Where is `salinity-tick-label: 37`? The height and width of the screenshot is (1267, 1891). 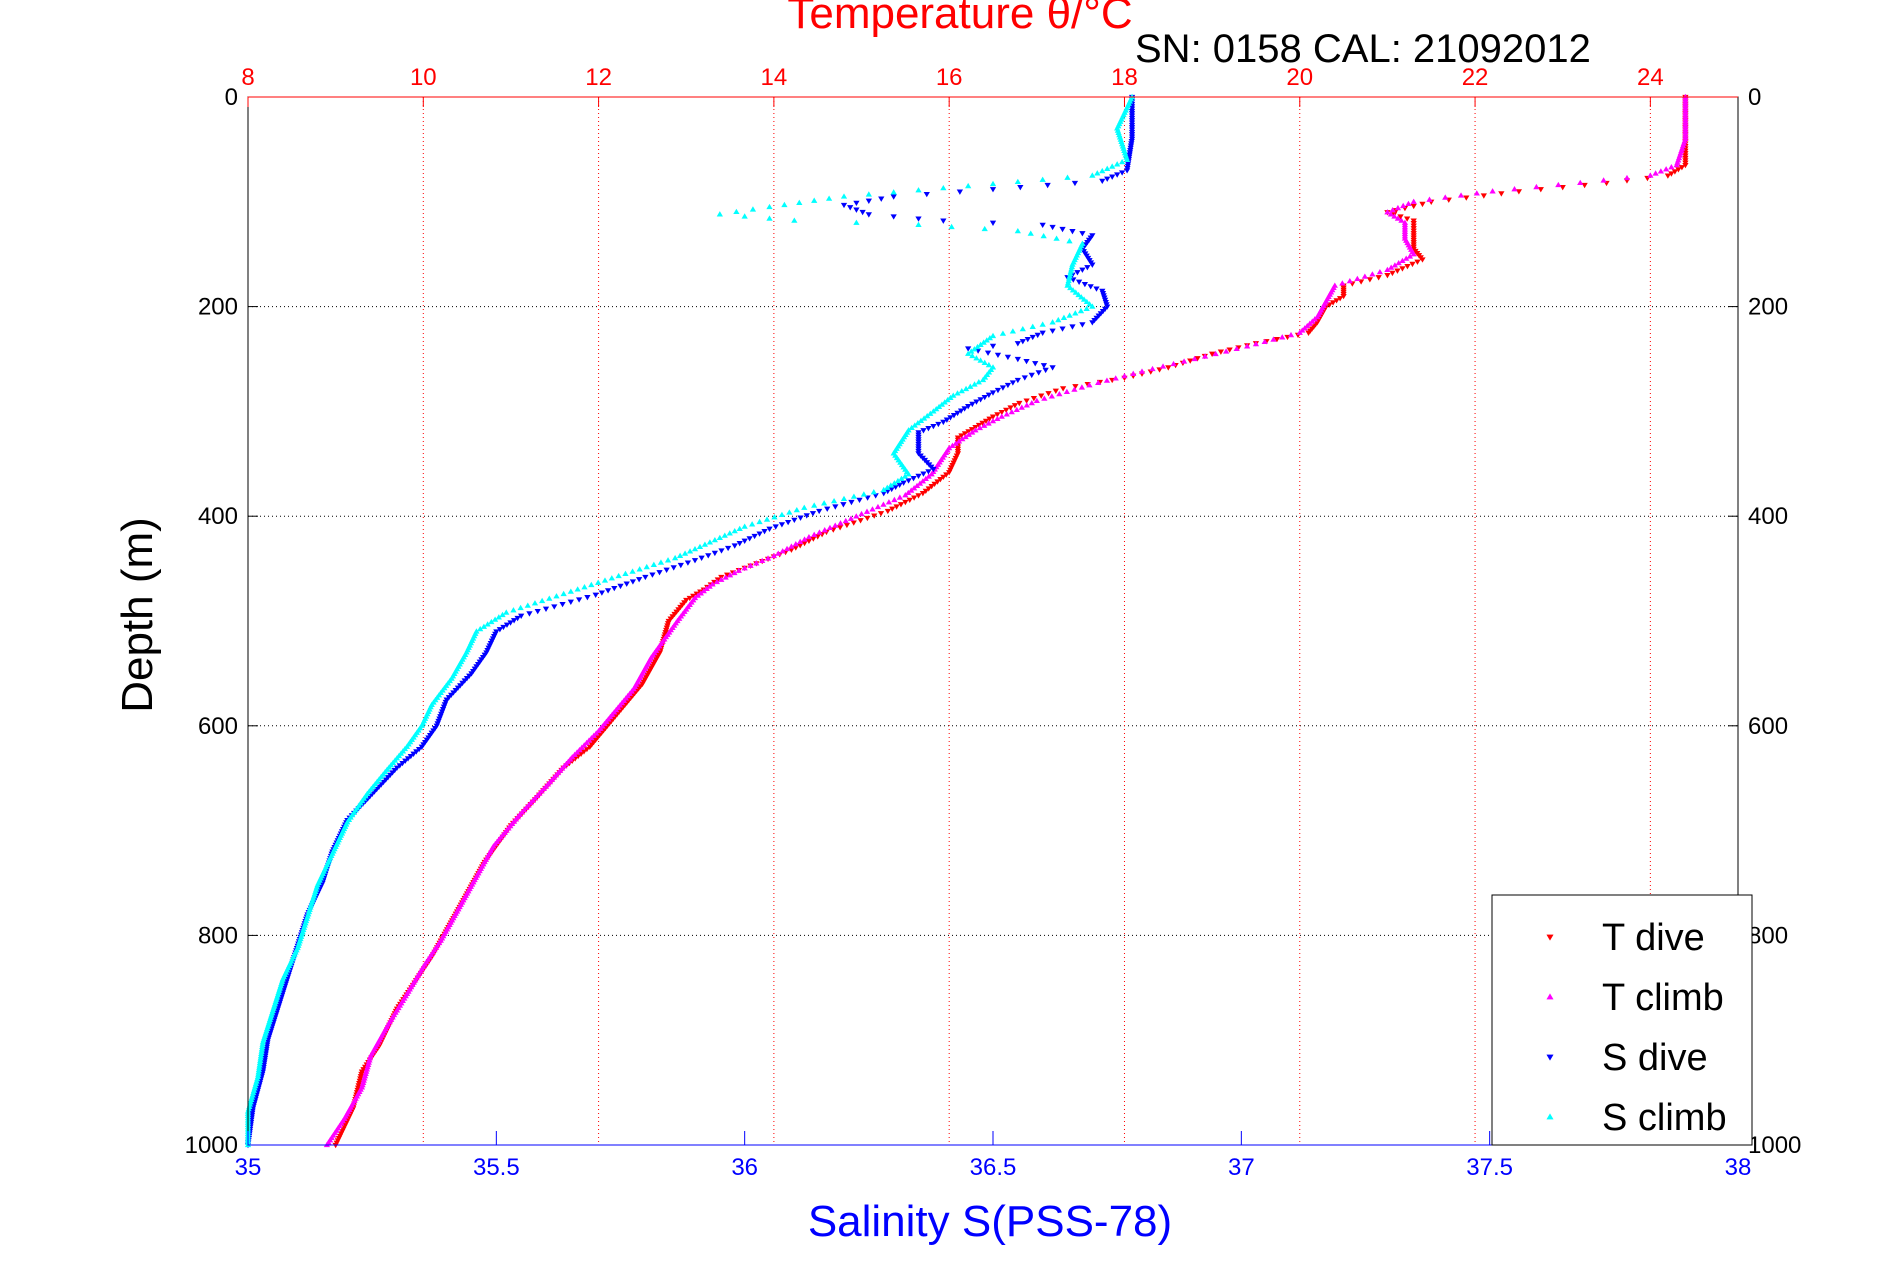 salinity-tick-label: 37 is located at coordinates (1241, 1167).